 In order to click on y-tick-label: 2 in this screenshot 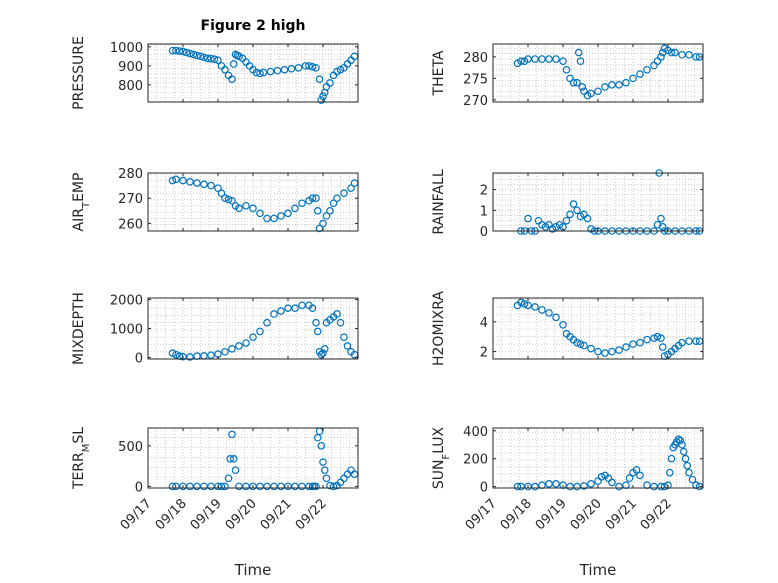, I will do `click(484, 191)`.